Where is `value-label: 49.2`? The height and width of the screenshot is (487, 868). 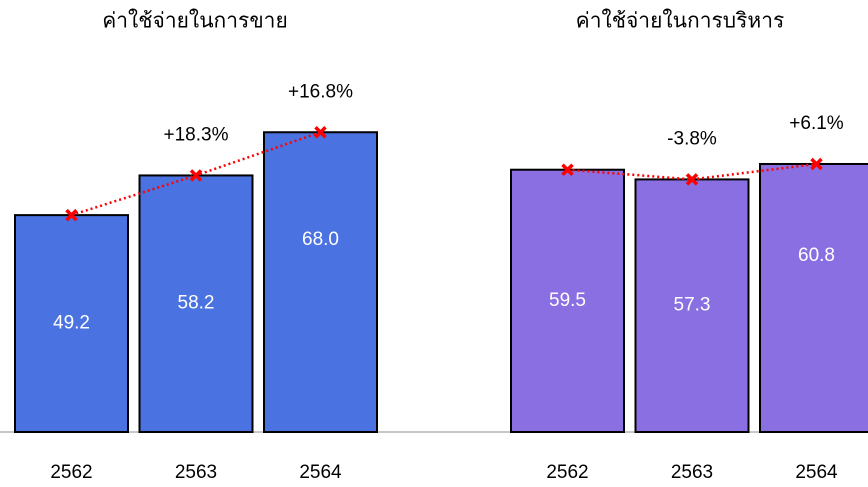
value-label: 49.2 is located at coordinates (71, 323).